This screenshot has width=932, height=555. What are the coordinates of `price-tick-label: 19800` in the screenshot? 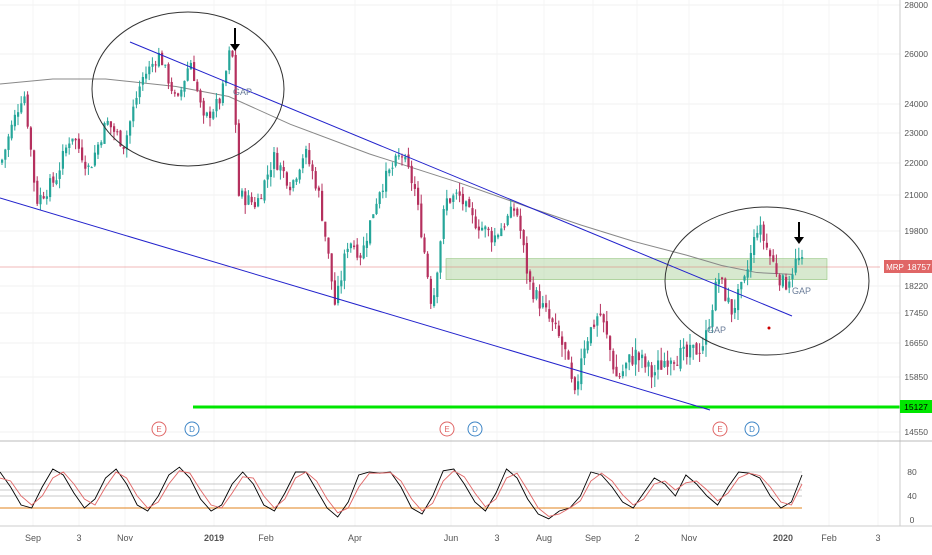 It's located at (916, 231).